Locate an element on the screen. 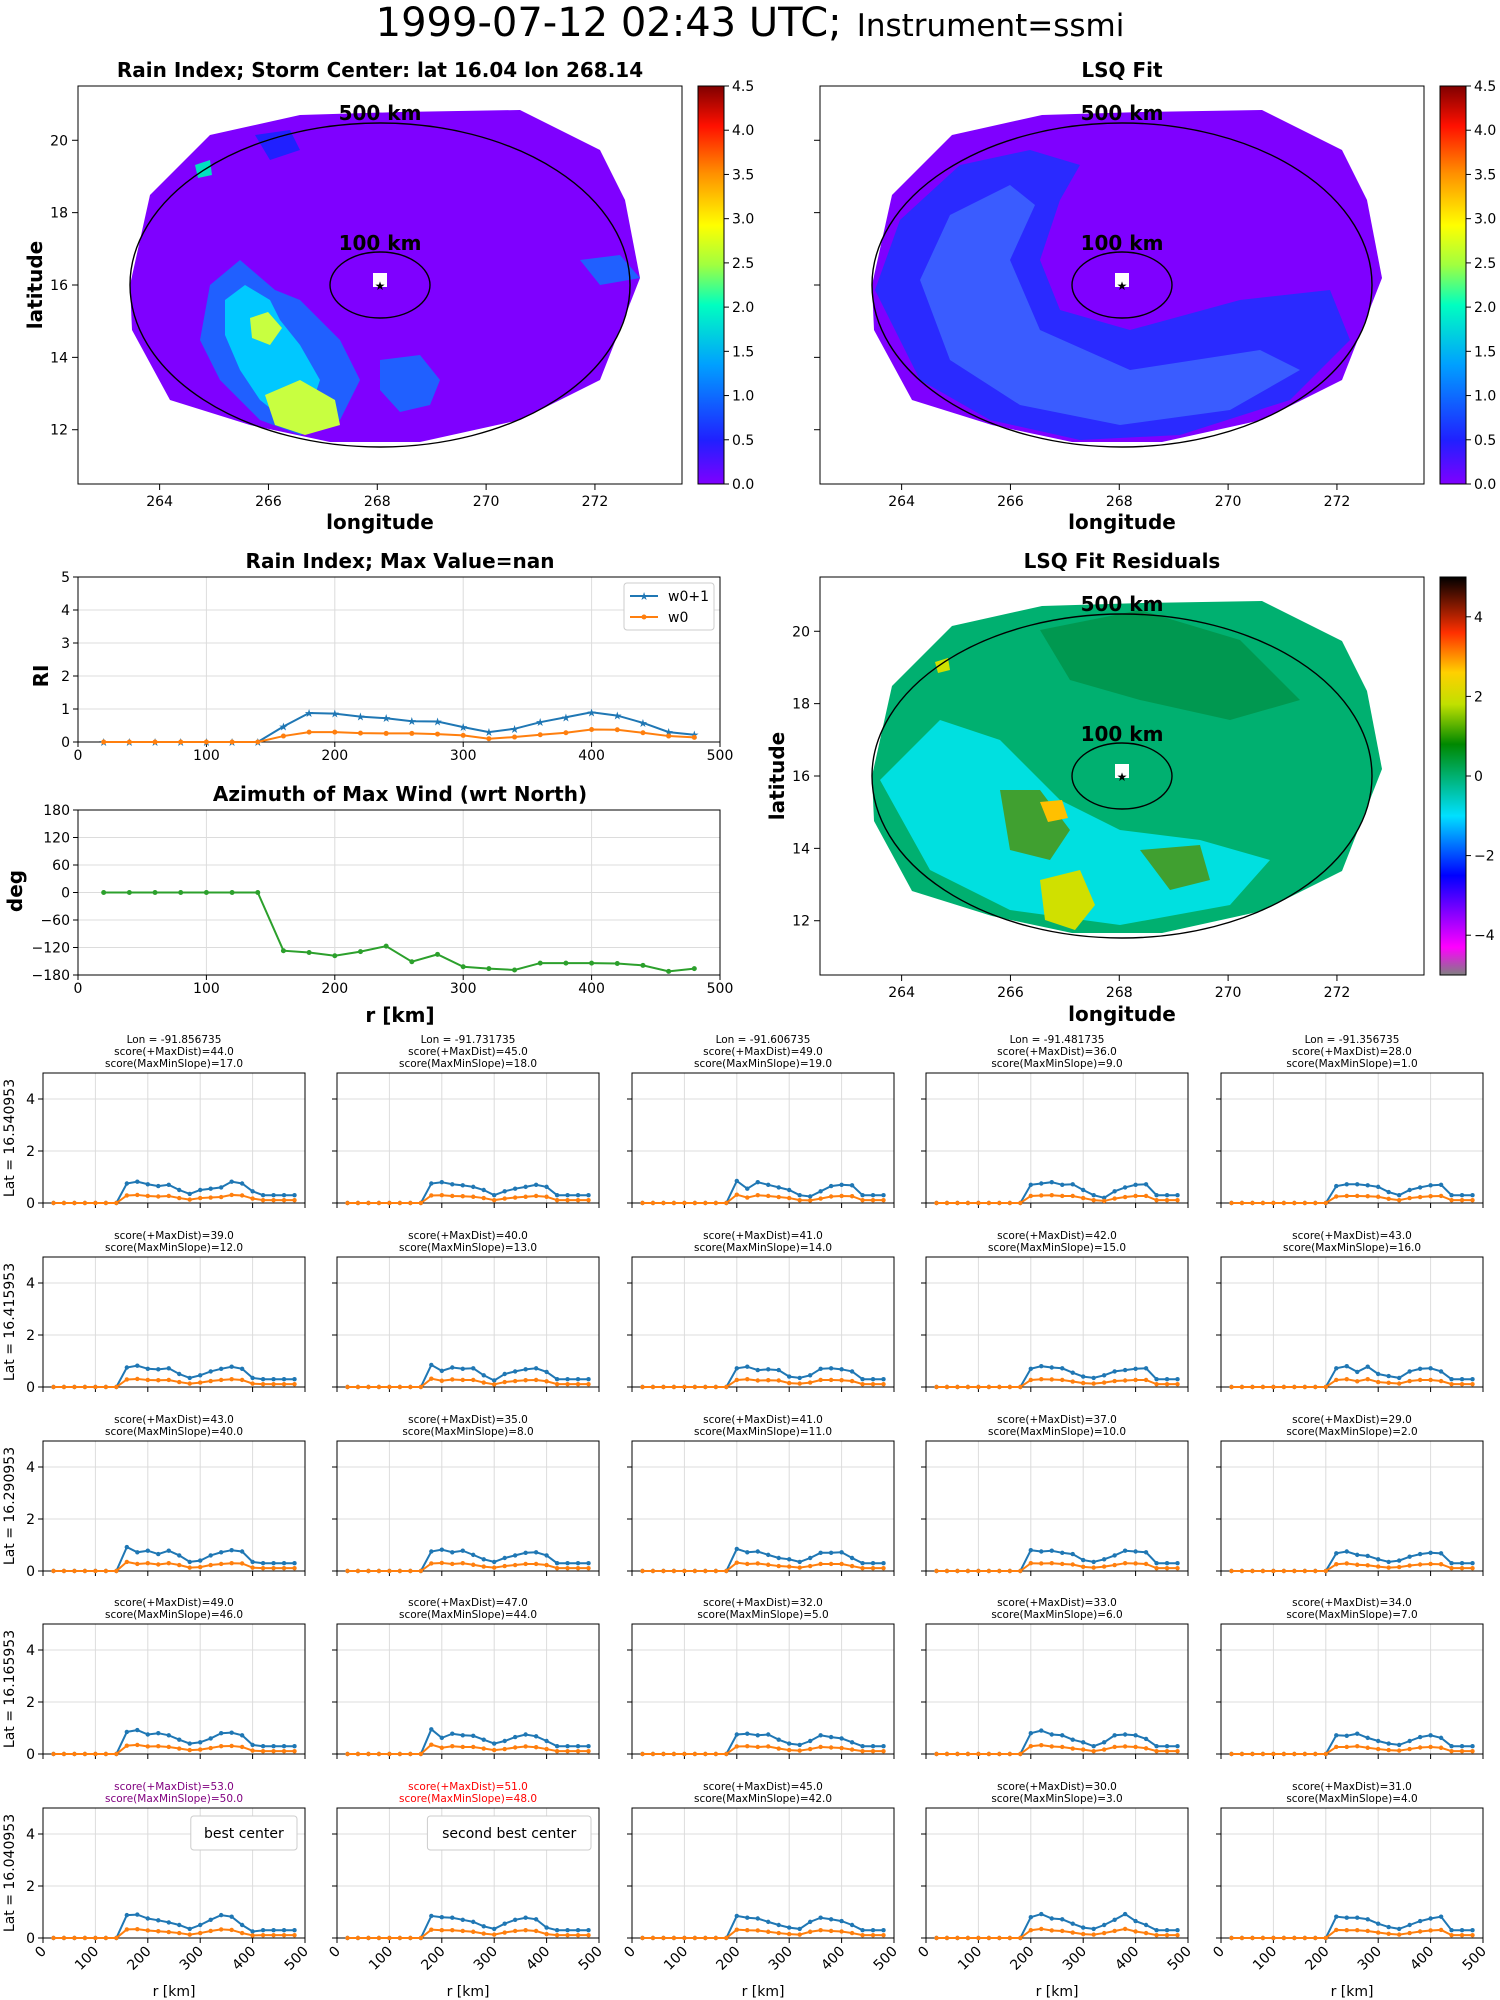 The width and height of the screenshot is (1500, 2000). azimuth-profile-title: Azimuth of Max Wind (wrt North) is located at coordinates (400, 794).